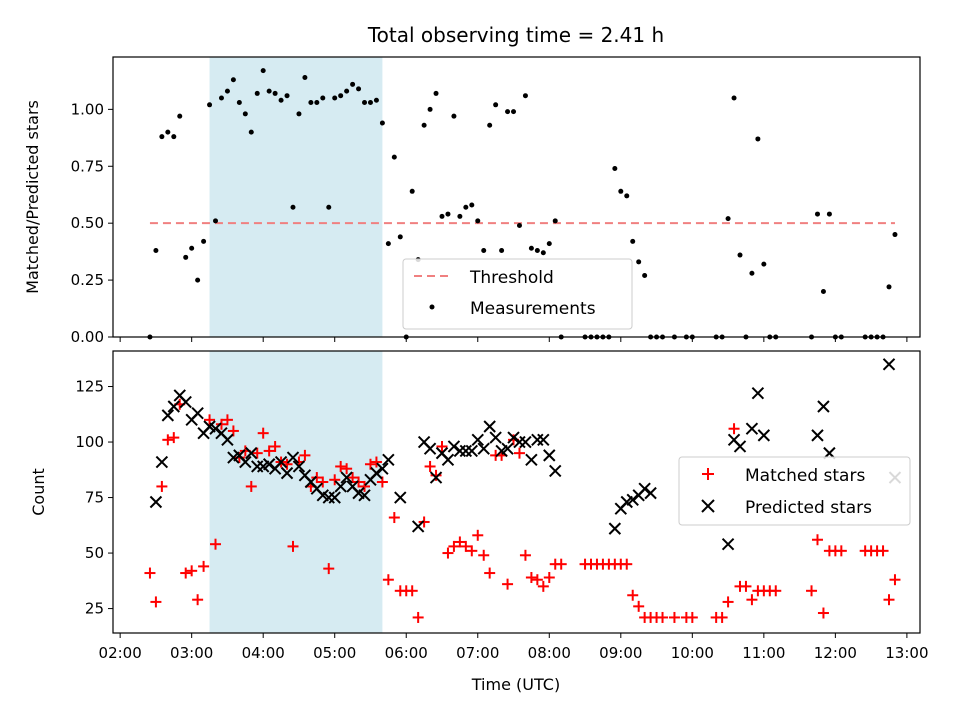 This screenshot has width=960, height=720. Describe the element at coordinates (708, 474) in the screenshot. I see `legend-matched-swatch` at that location.